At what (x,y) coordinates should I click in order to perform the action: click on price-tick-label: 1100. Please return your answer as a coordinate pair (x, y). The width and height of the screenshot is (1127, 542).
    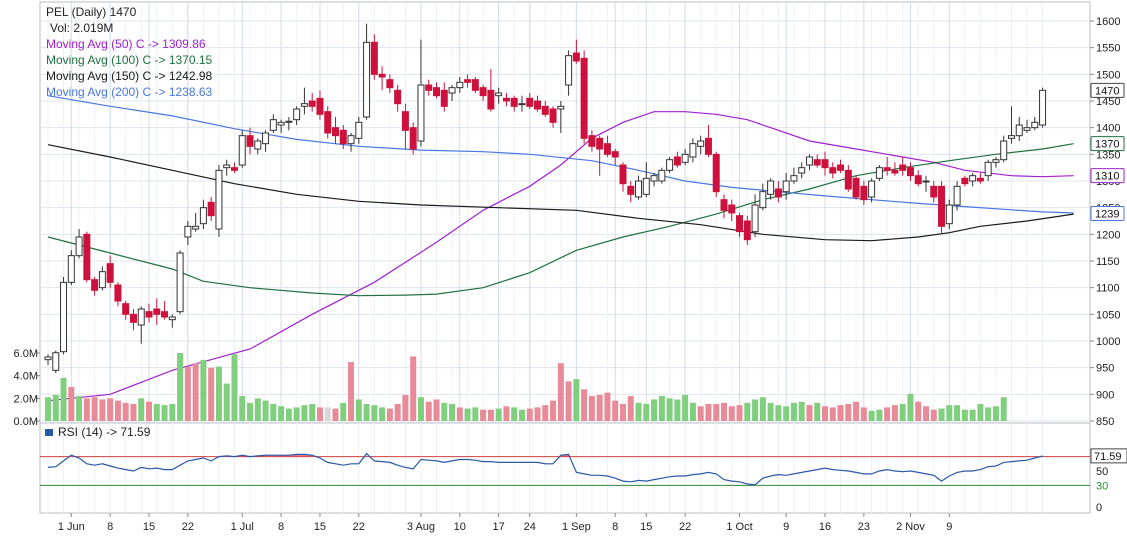
    Looking at the image, I should click on (1108, 289).